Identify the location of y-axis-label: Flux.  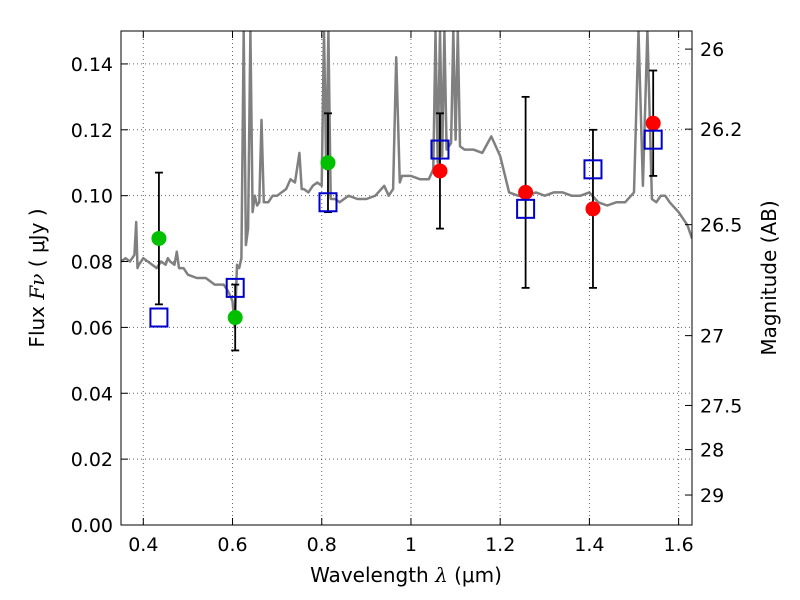
(37, 327).